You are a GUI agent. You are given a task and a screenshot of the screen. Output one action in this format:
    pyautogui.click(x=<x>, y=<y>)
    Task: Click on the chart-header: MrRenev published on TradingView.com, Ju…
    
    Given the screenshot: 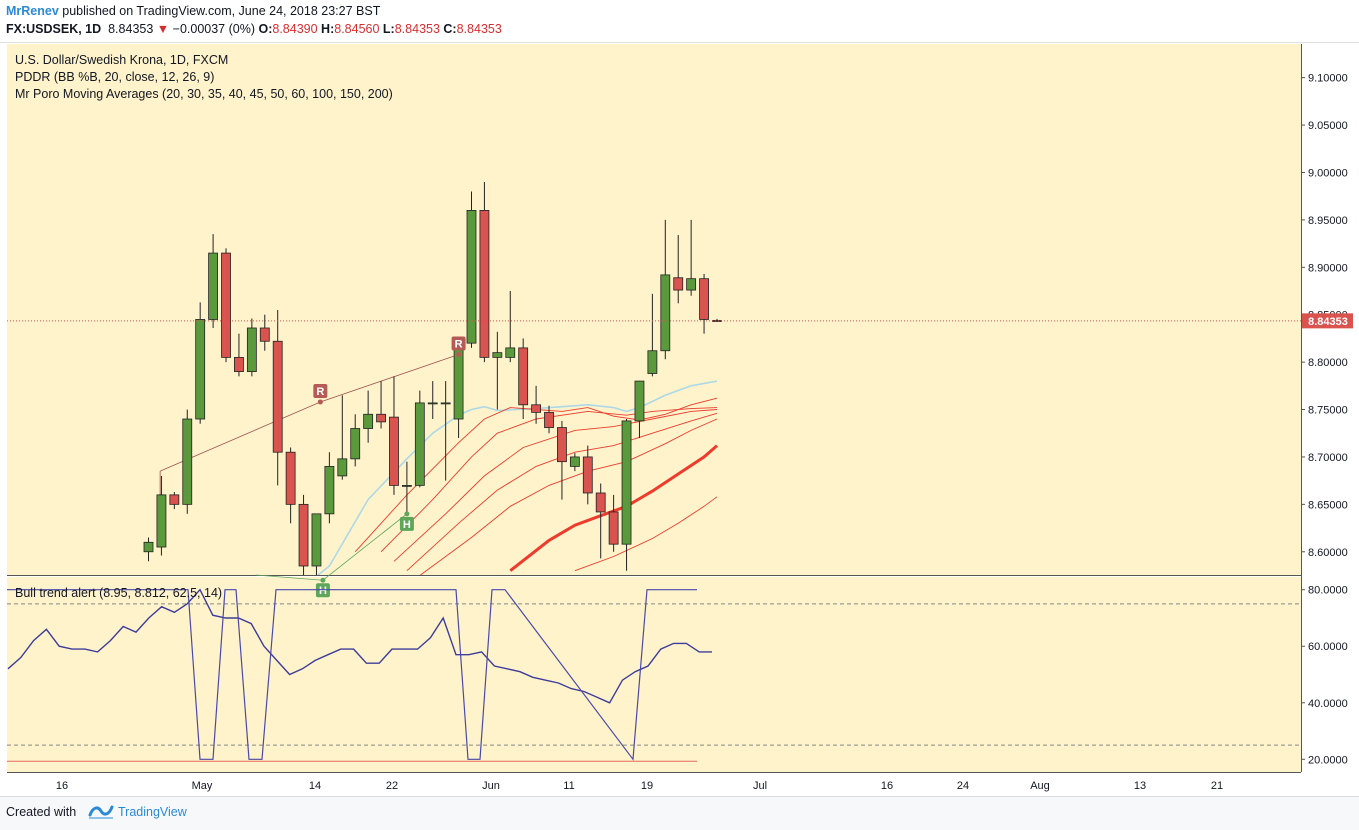 What is the action you would take?
    pyautogui.click(x=679, y=21)
    